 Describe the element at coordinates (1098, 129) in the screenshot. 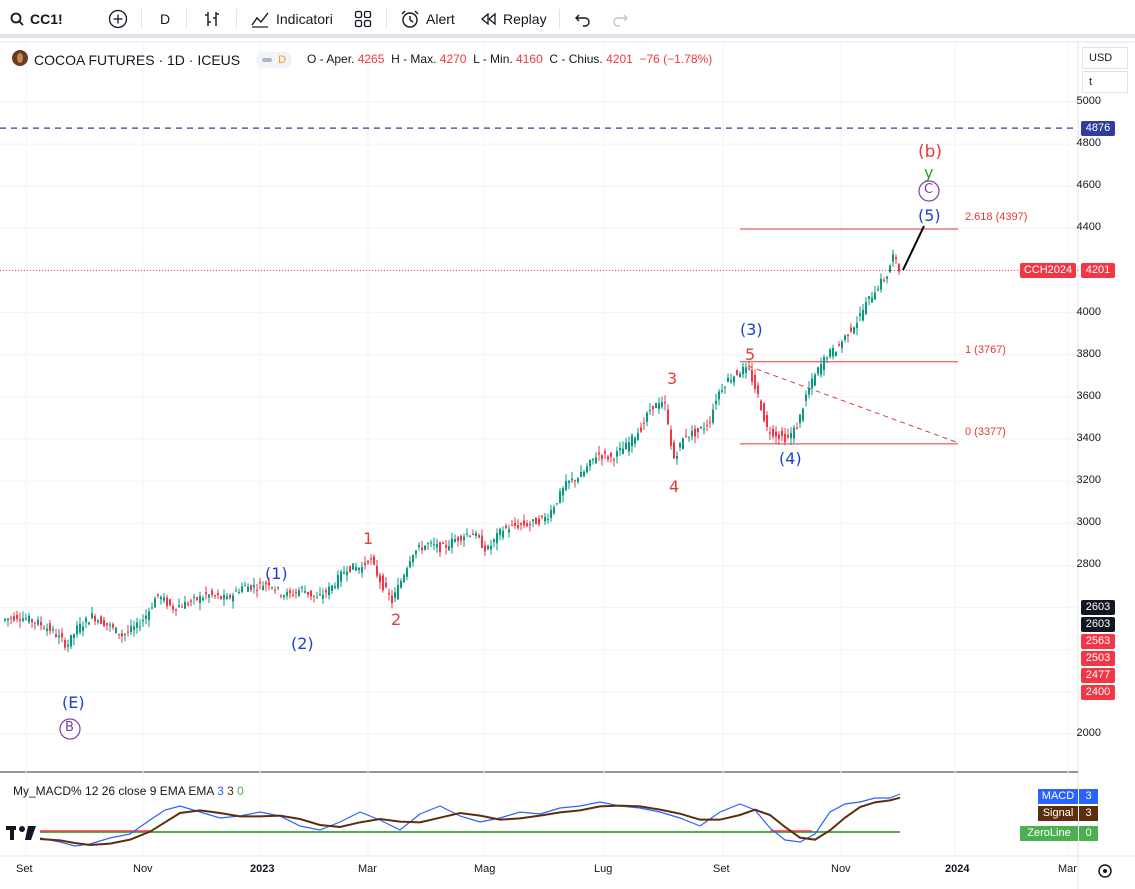

I see `alert-price-tag: 4876` at that location.